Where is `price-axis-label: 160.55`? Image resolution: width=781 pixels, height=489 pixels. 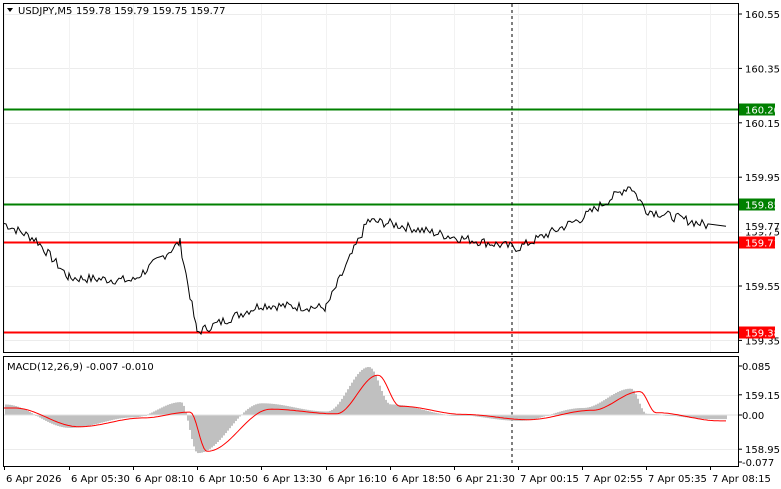 price-axis-label: 160.55 is located at coordinates (762, 15).